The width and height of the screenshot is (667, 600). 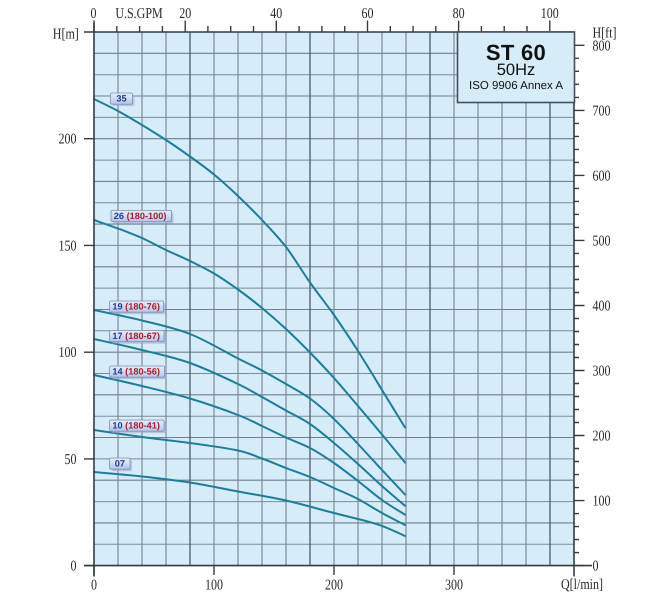 What do you see at coordinates (66, 35) in the screenshot?
I see `svg-text: H[m]` at bounding box center [66, 35].